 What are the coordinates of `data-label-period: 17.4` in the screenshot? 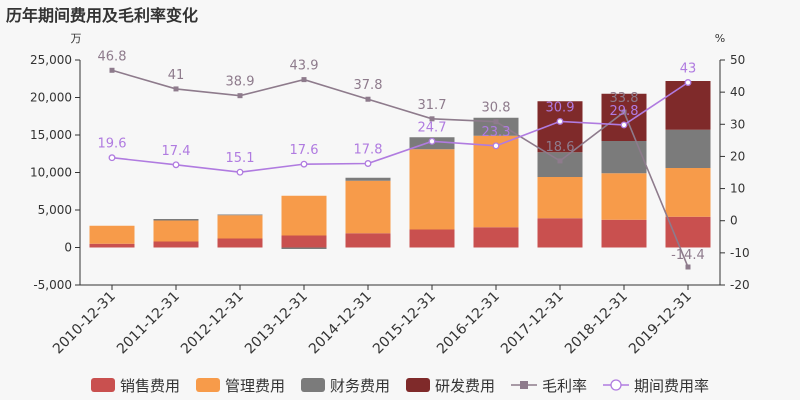 It's located at (176, 151).